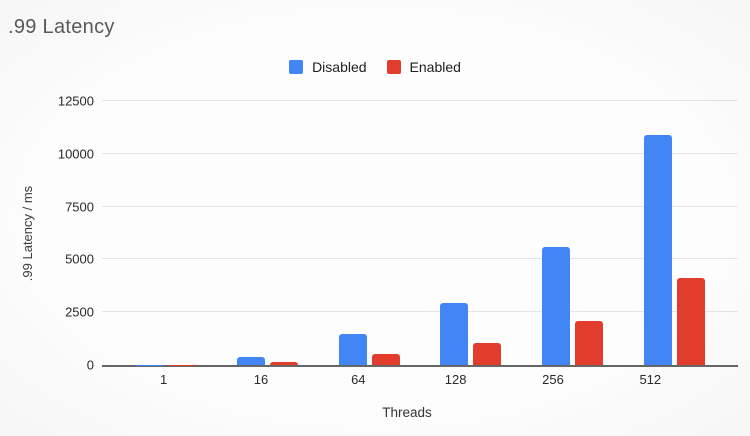  Describe the element at coordinates (75, 154) in the screenshot. I see `y-tick-label-10000: 10000` at that location.